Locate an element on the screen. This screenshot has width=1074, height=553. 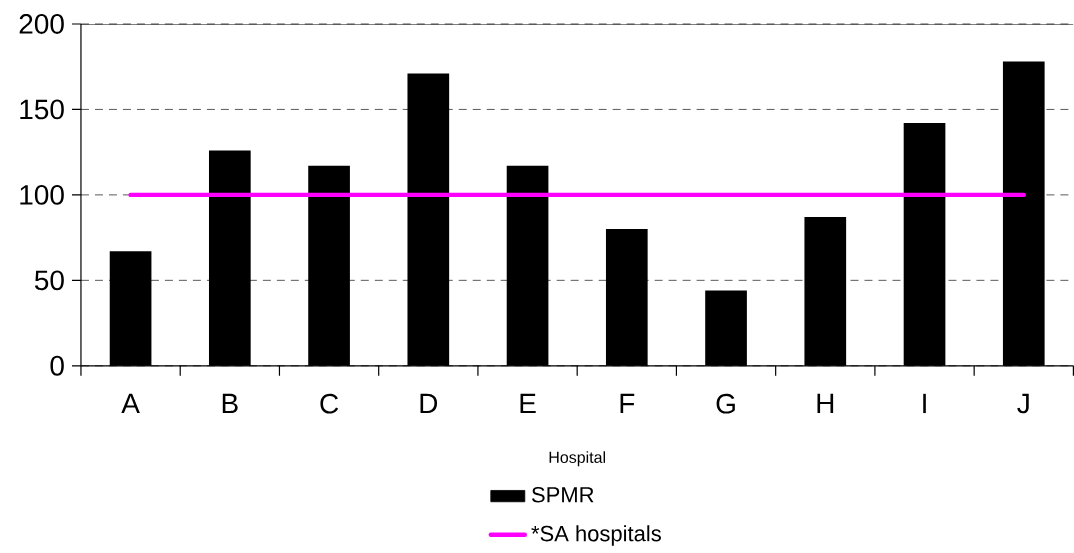
legend-label: *SA hospitals is located at coordinates (596, 535).